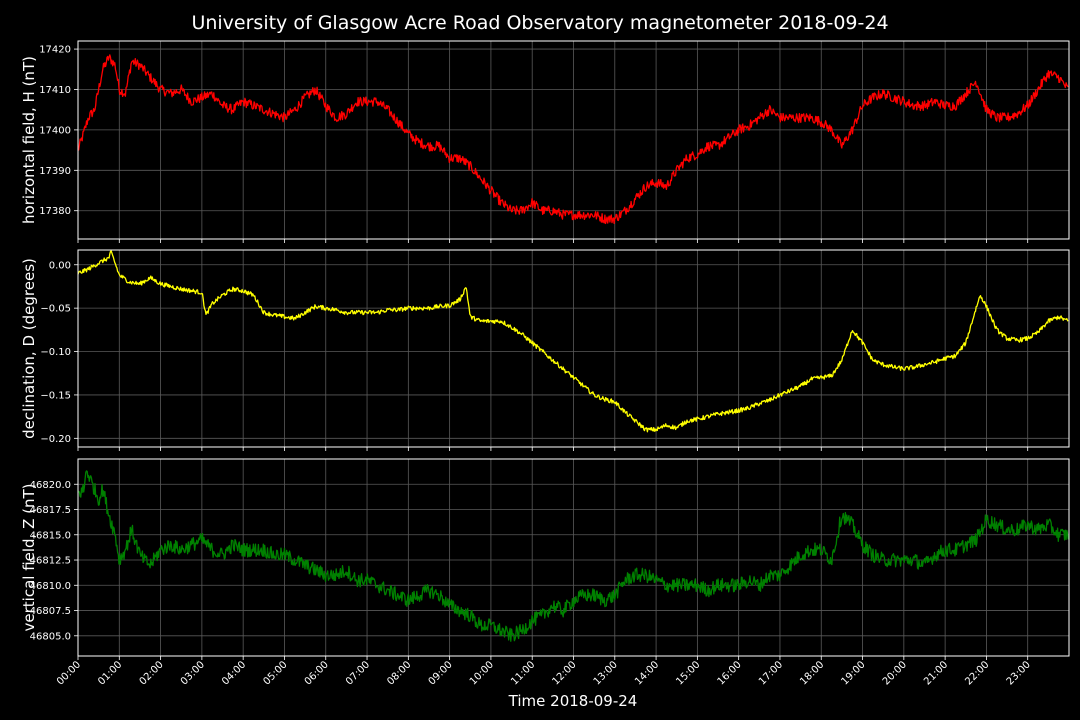  Describe the element at coordinates (50, 611) in the screenshot. I see `y-tick-label: 46807.5` at that location.